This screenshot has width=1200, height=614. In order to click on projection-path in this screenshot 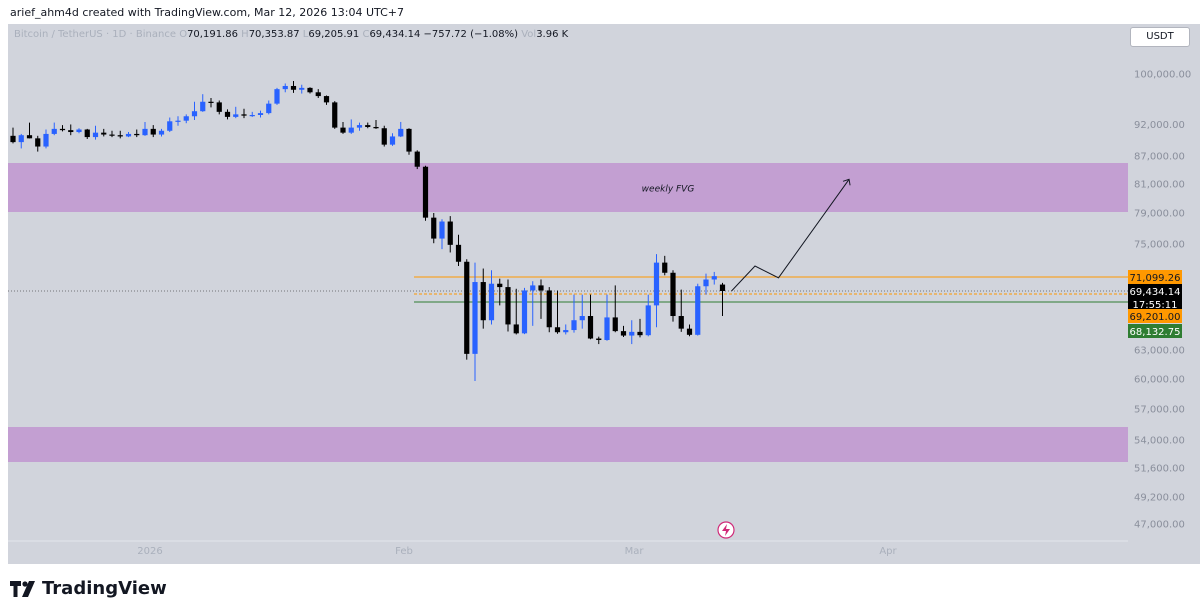, I will do `click(790, 235)`.